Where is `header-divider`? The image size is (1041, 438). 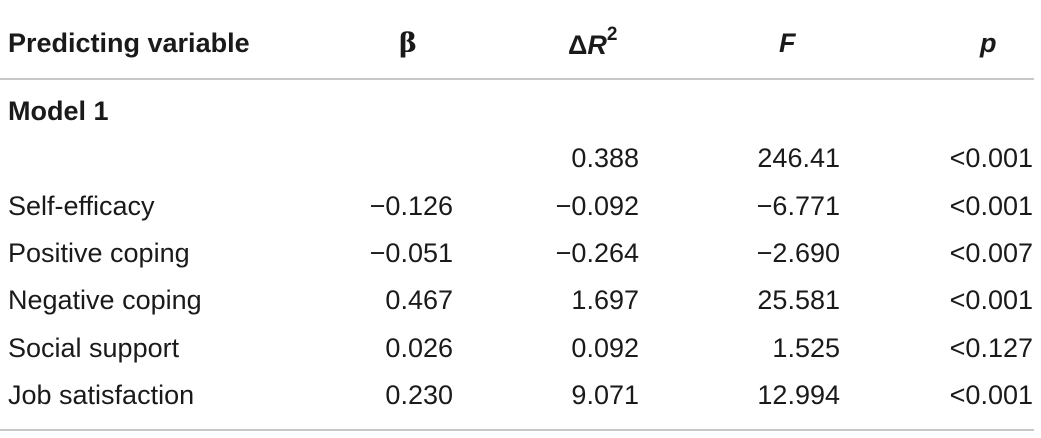 header-divider is located at coordinates (517, 79).